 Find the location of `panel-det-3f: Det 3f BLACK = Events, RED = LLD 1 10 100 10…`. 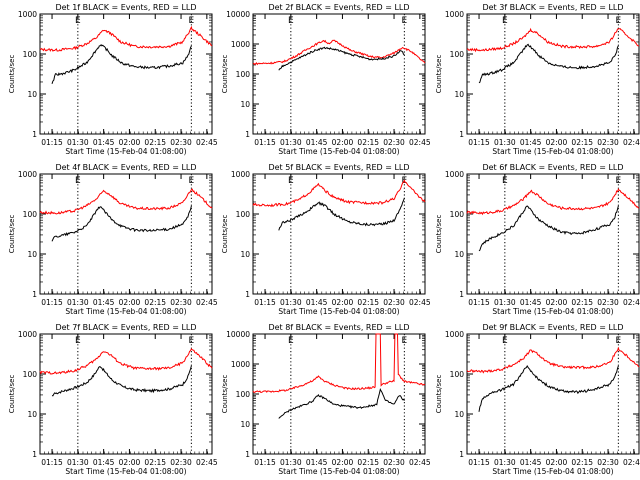

panel-det-3f: Det 3f BLACK = Events, RED = LLD 1 10 100 10… is located at coordinates (537, 79).